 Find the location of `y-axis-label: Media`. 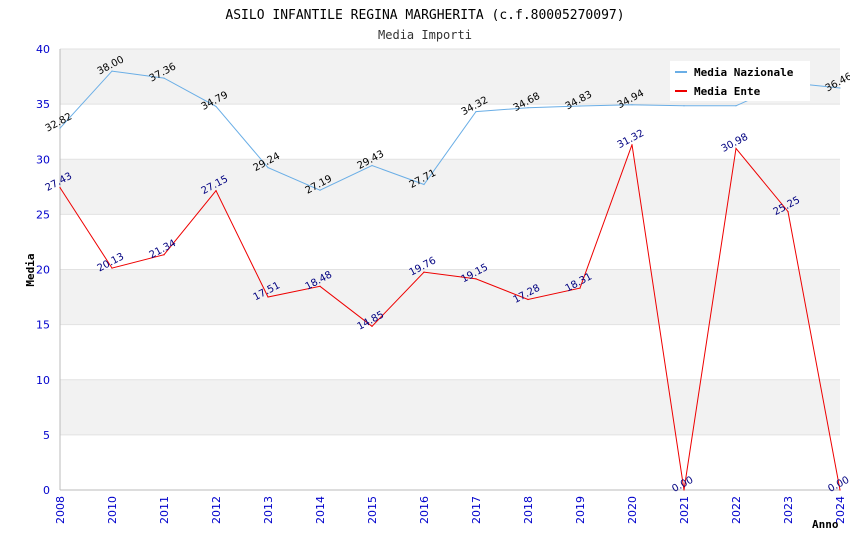

y-axis-label: Media is located at coordinates (30, 269).